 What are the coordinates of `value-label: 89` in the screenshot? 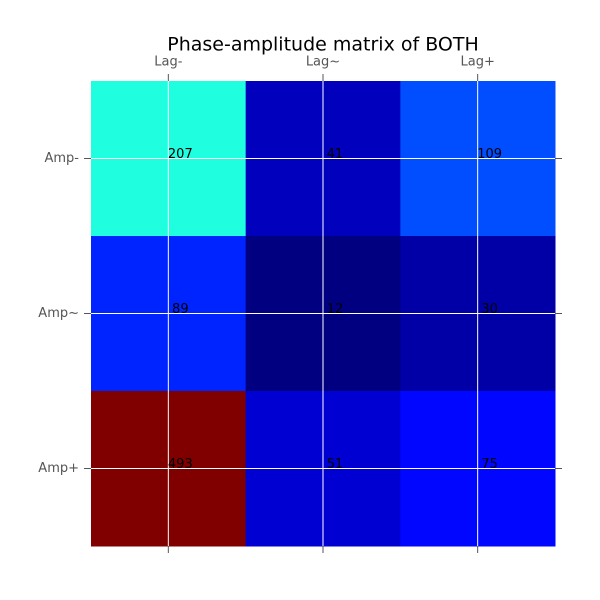 It's located at (180, 309).